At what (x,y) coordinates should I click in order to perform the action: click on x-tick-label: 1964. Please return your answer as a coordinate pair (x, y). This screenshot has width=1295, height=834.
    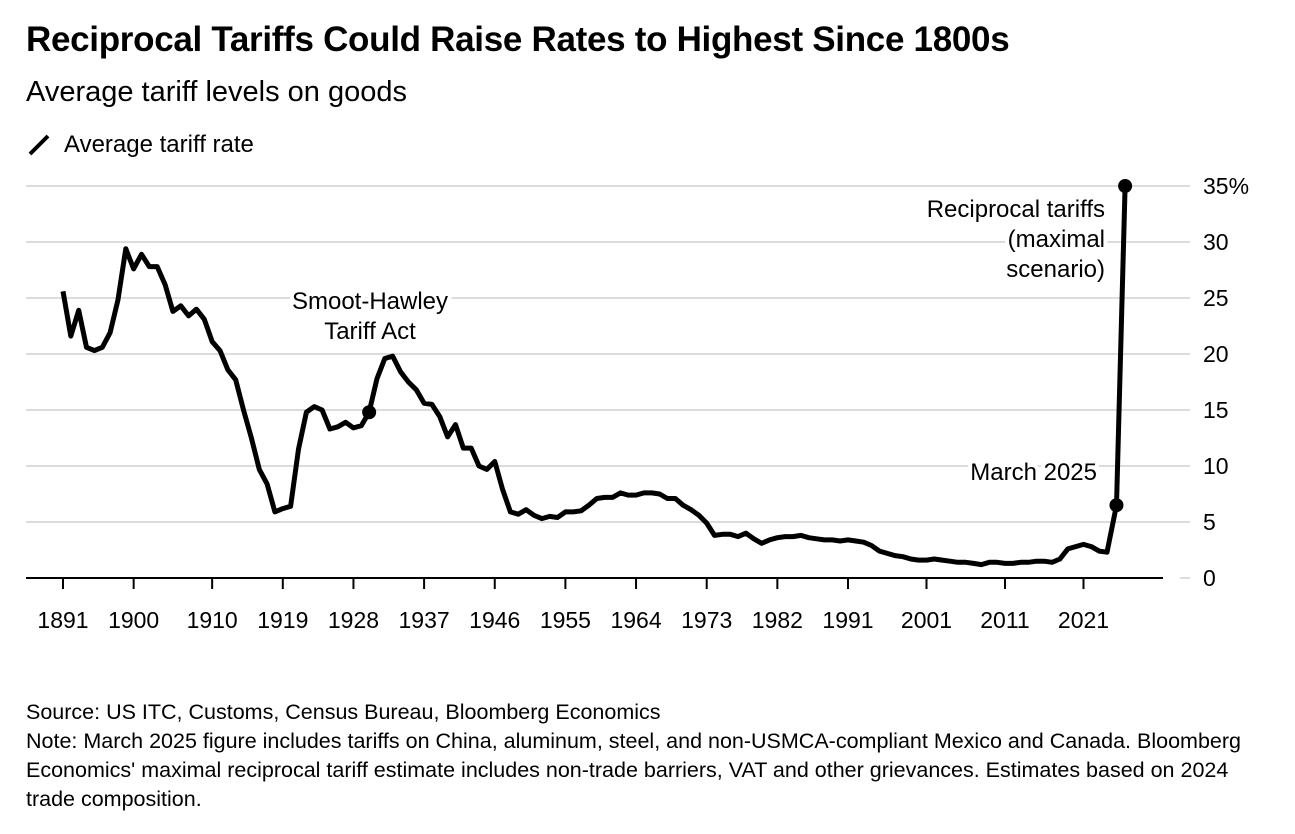
    Looking at the image, I should click on (635, 620).